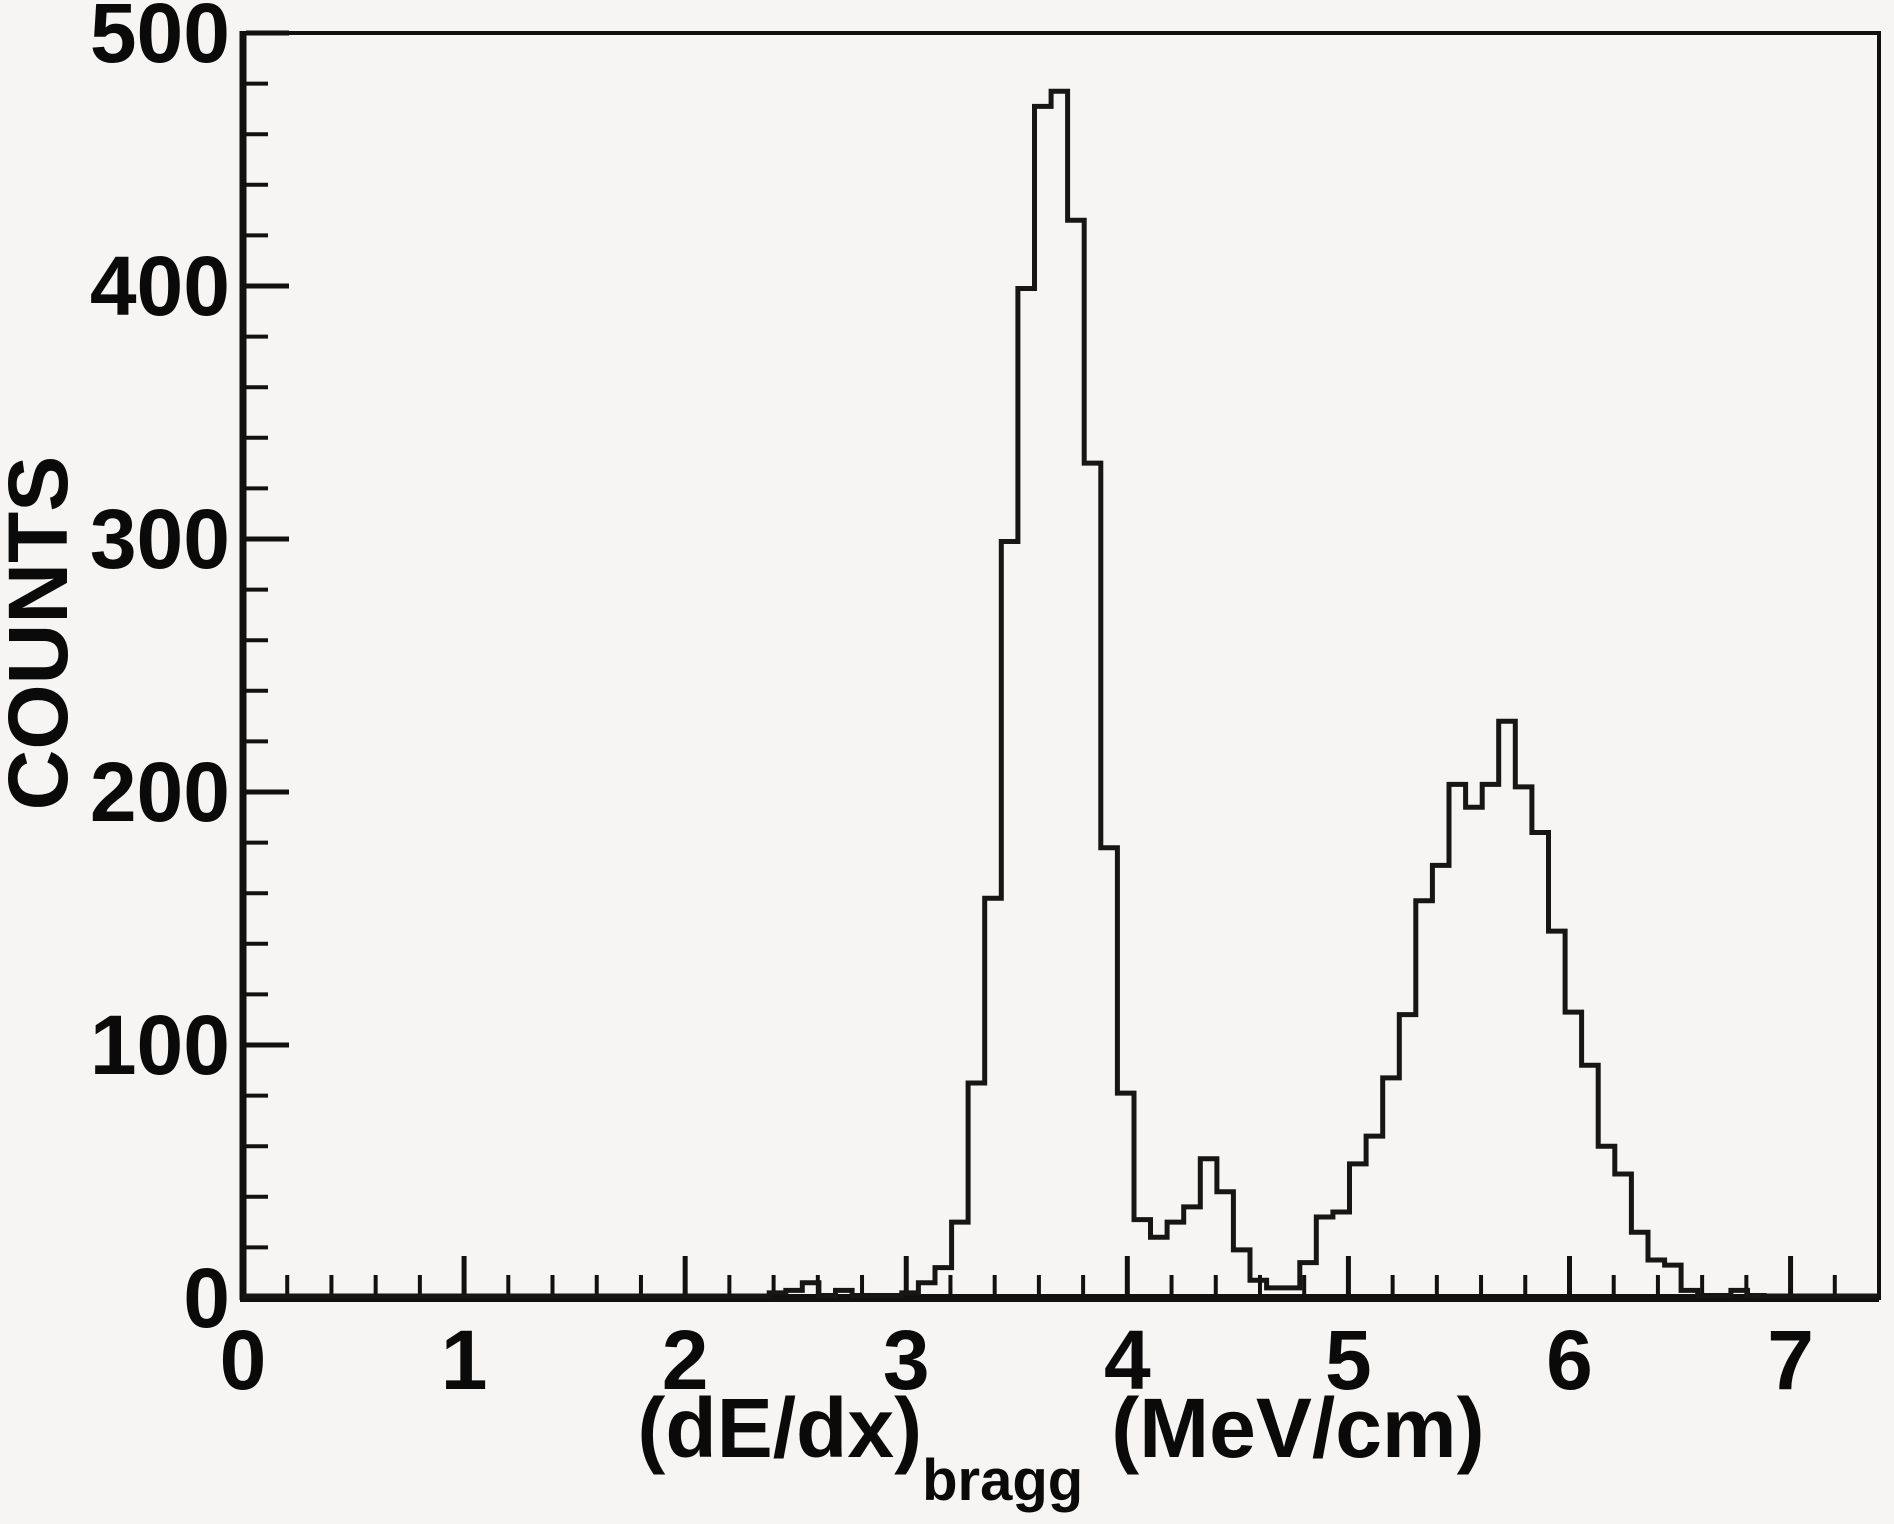 The height and width of the screenshot is (1524, 1894). I want to click on y-tick-label: 400, so click(159, 286).